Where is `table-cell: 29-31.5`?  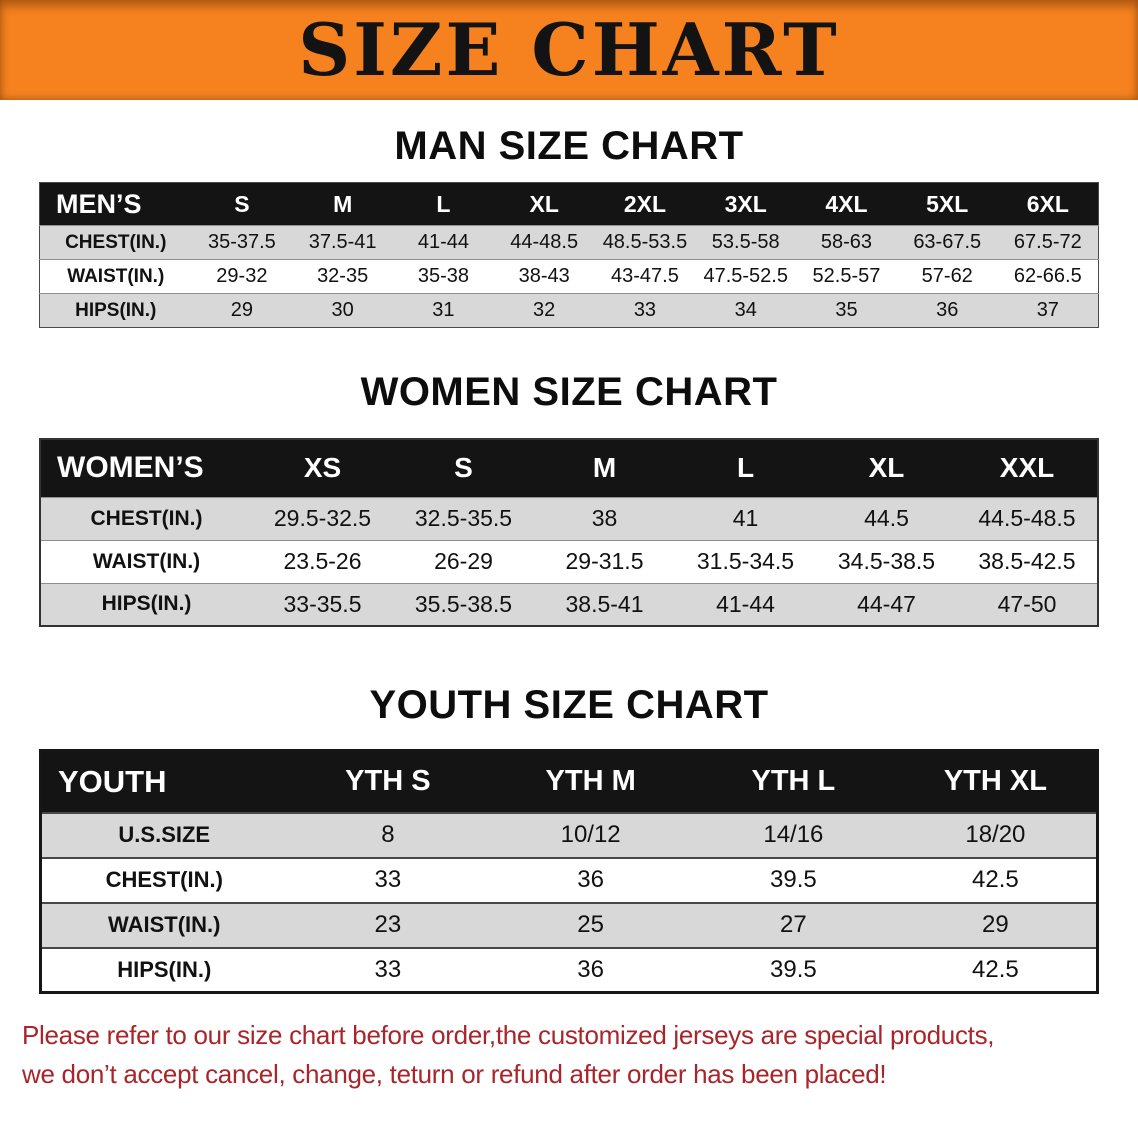
table-cell: 29-31.5 is located at coordinates (604, 561).